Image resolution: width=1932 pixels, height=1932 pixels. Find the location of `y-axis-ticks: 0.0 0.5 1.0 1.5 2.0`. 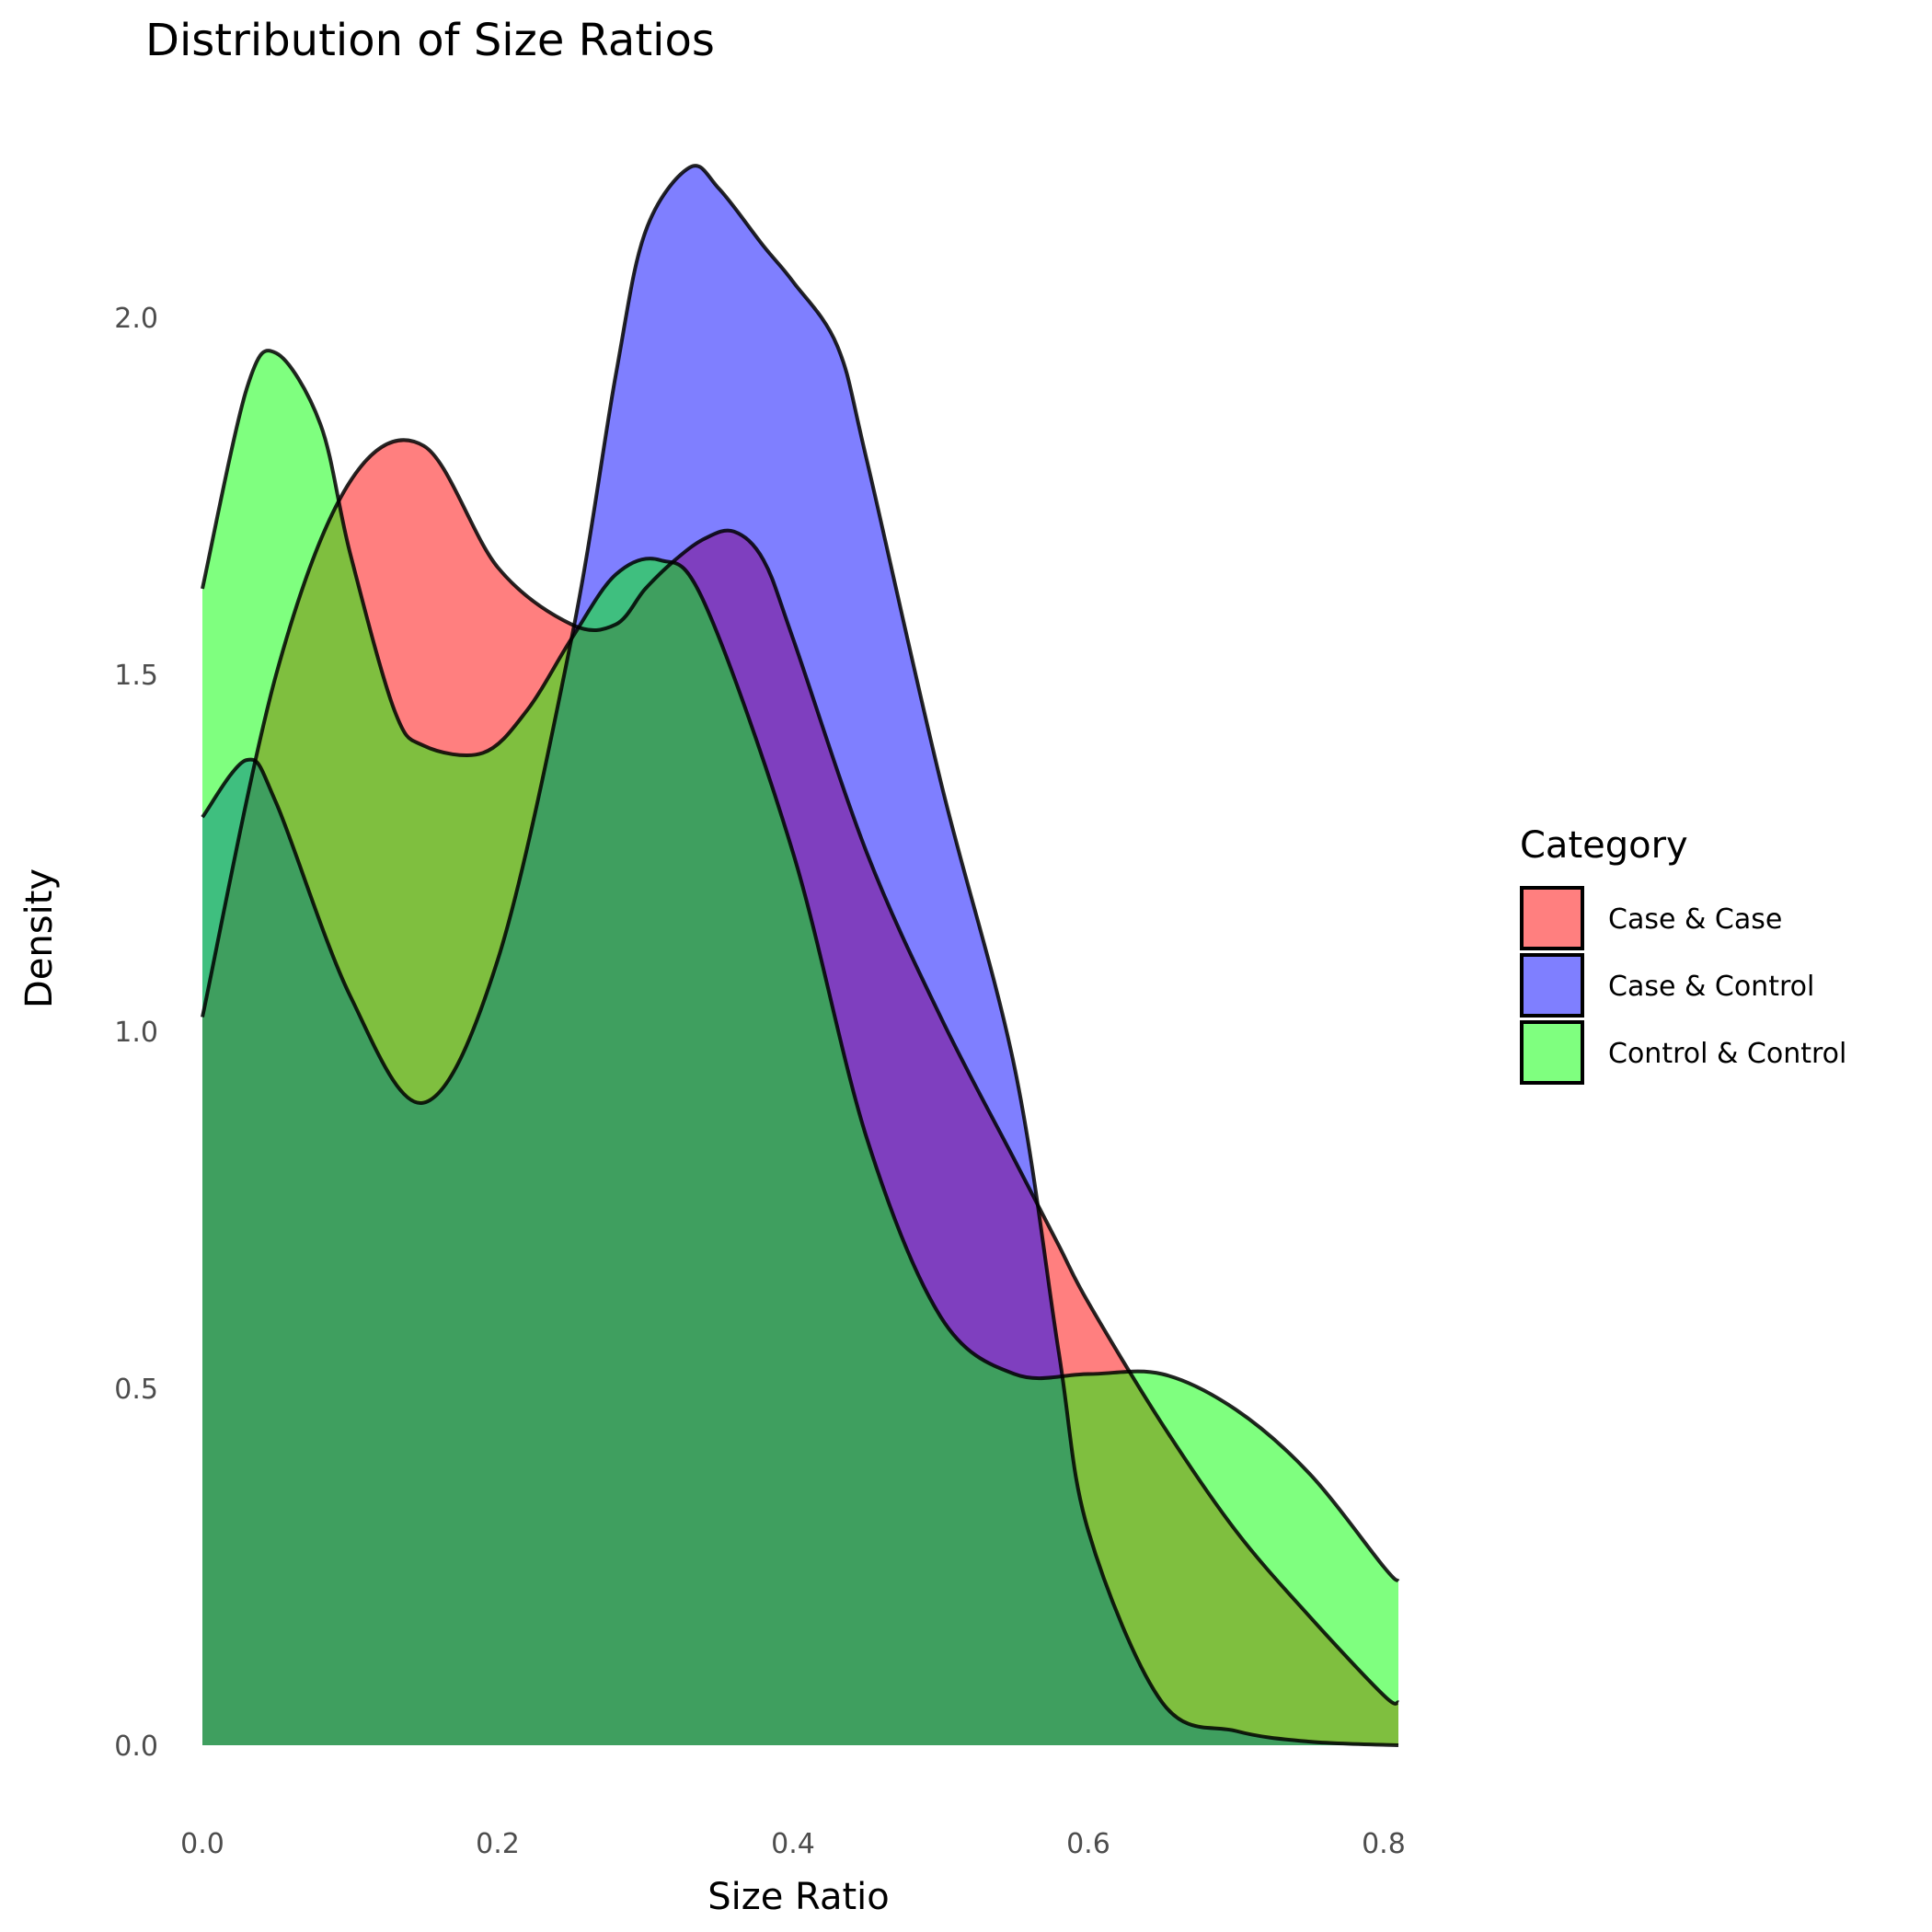

y-axis-ticks: 0.0 0.5 1.0 1.5 2.0 is located at coordinates (136, 1033).